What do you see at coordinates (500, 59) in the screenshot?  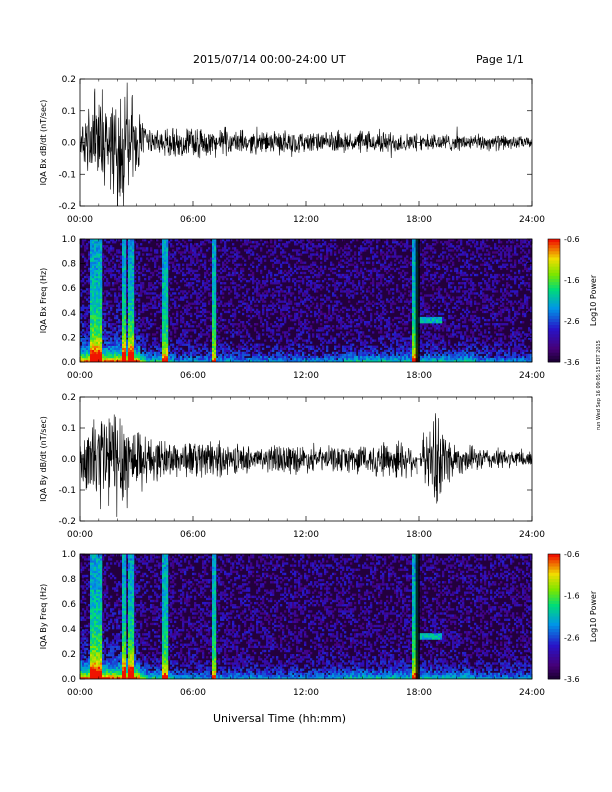 I see `page-number: Page 1/1` at bounding box center [500, 59].